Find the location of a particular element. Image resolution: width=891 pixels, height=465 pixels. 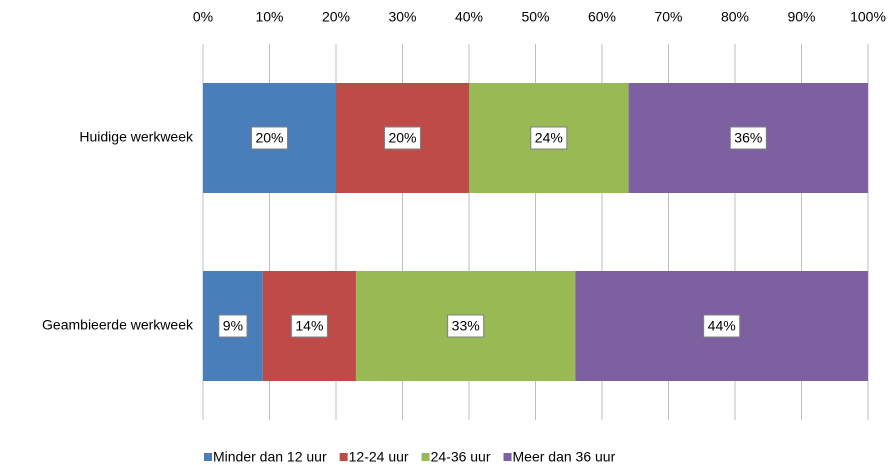

y-tick-label: Huidige werkweek is located at coordinates (136, 137).